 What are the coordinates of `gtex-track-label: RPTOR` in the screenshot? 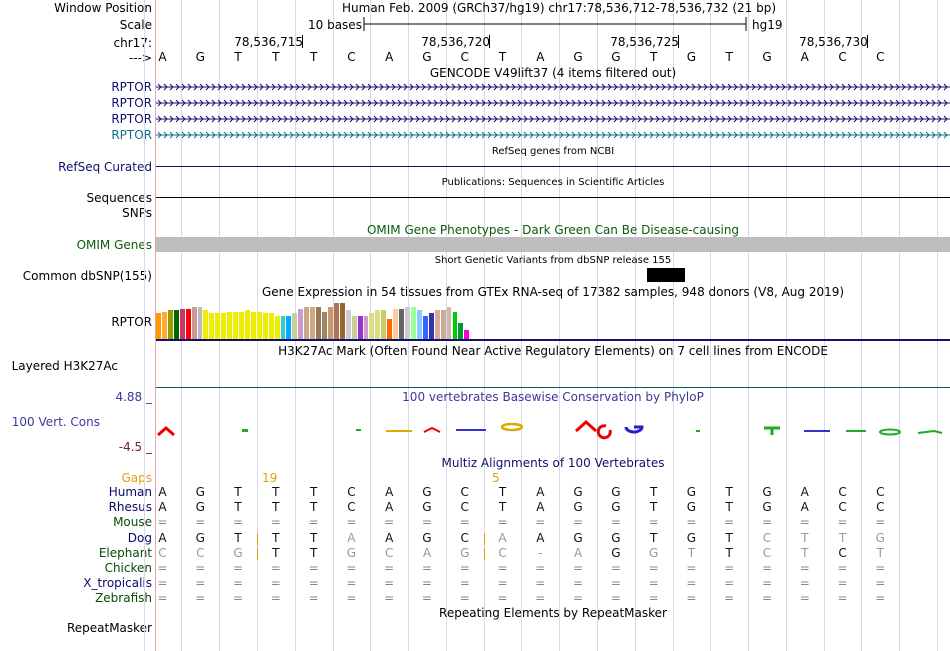 It's located at (131, 322).